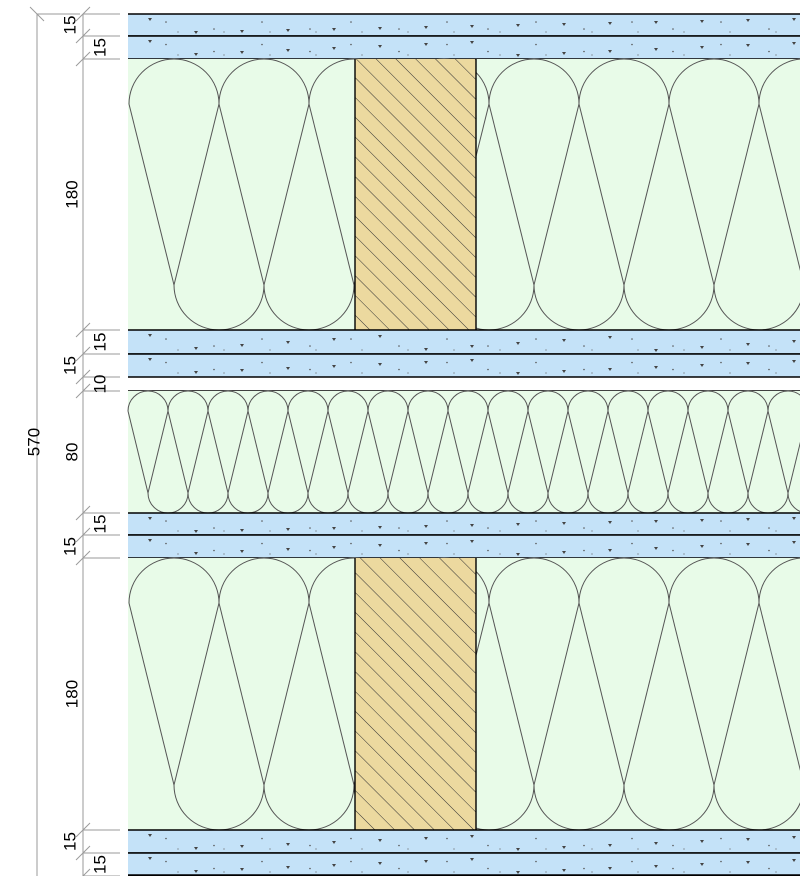 This screenshot has width=800, height=876. I want to click on chain-tick, so click(86, 872).